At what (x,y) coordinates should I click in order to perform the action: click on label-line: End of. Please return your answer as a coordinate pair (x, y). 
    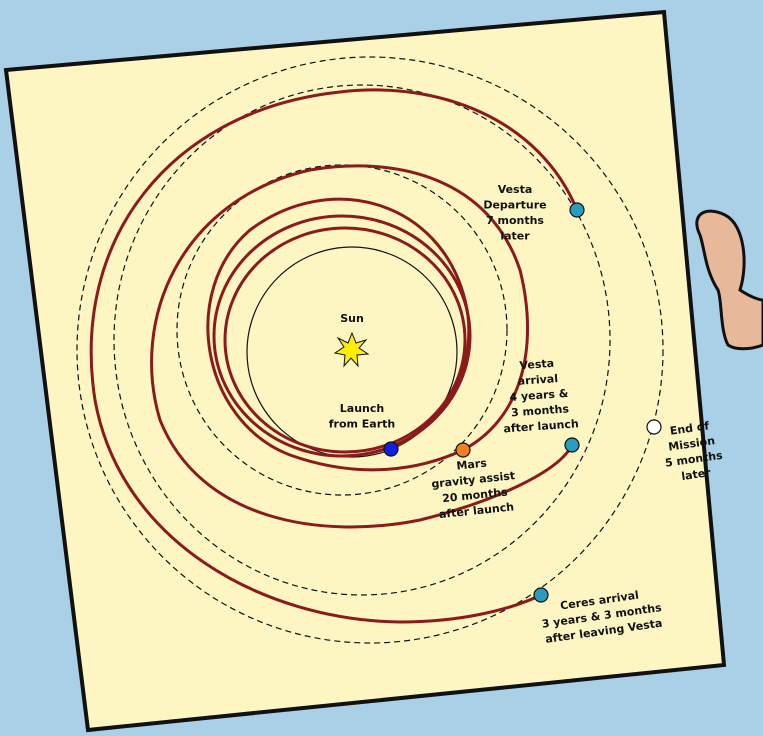
    Looking at the image, I should click on (689, 428).